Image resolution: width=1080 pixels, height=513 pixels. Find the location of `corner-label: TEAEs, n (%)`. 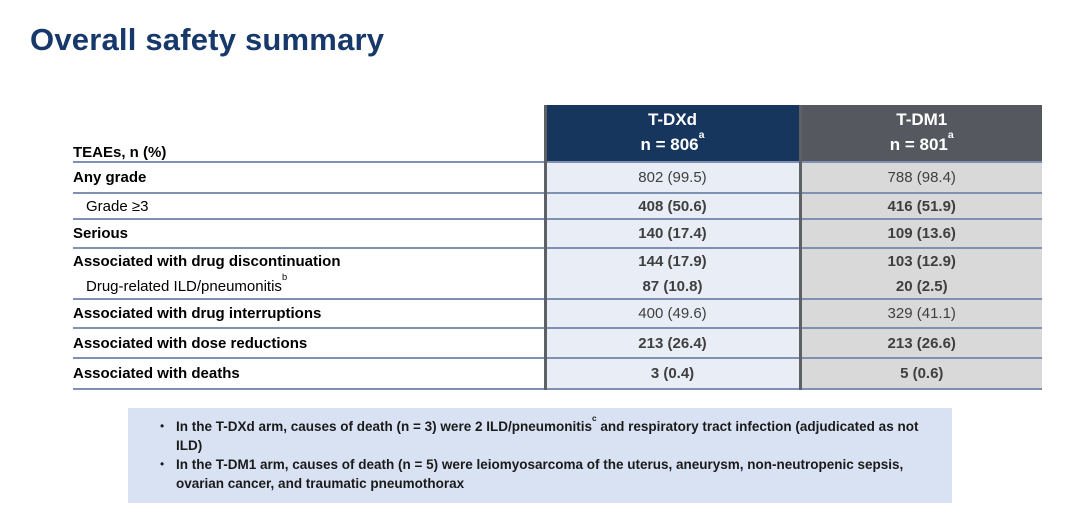

corner-label: TEAEs, n (%) is located at coordinates (309, 134).